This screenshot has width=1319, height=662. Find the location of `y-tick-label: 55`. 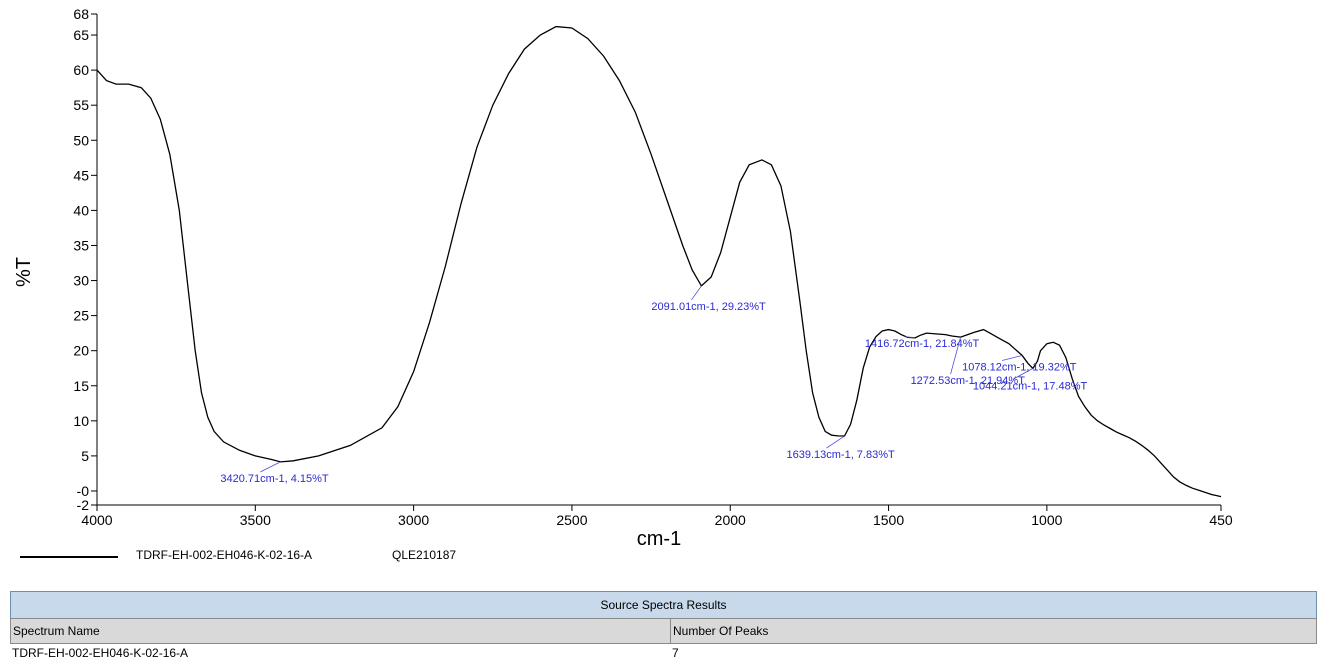

y-tick-label: 55 is located at coordinates (81, 105).